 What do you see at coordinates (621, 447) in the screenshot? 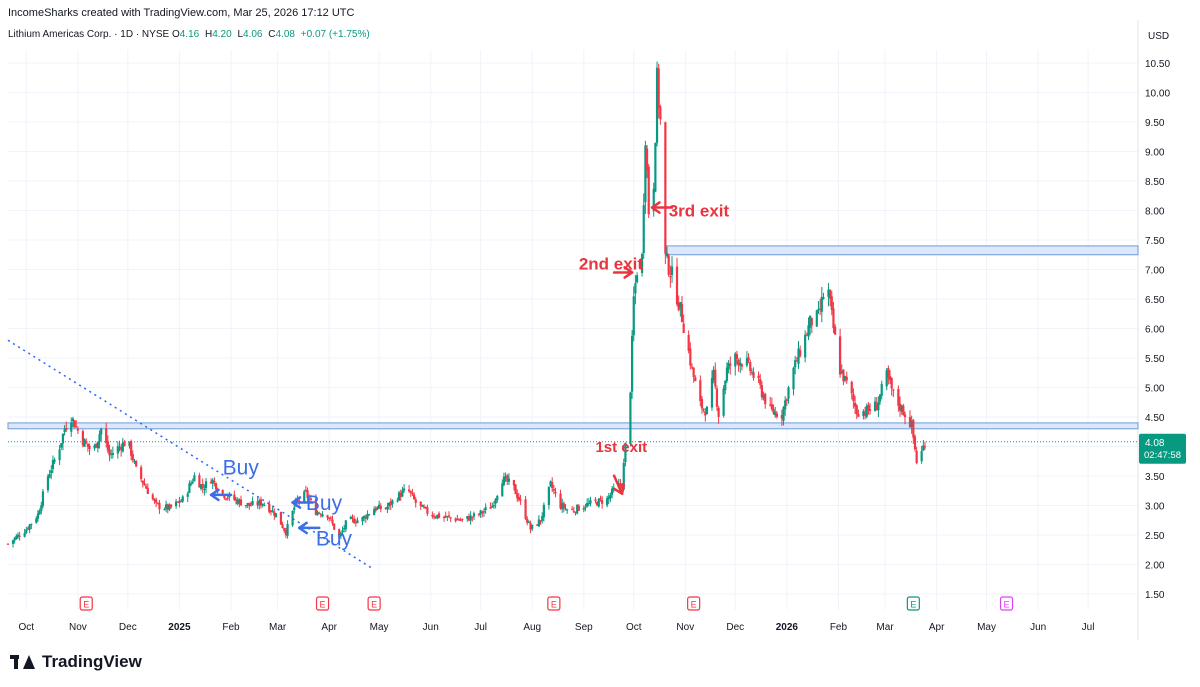
I see `exit-annotation-label: 1st exit` at bounding box center [621, 447].